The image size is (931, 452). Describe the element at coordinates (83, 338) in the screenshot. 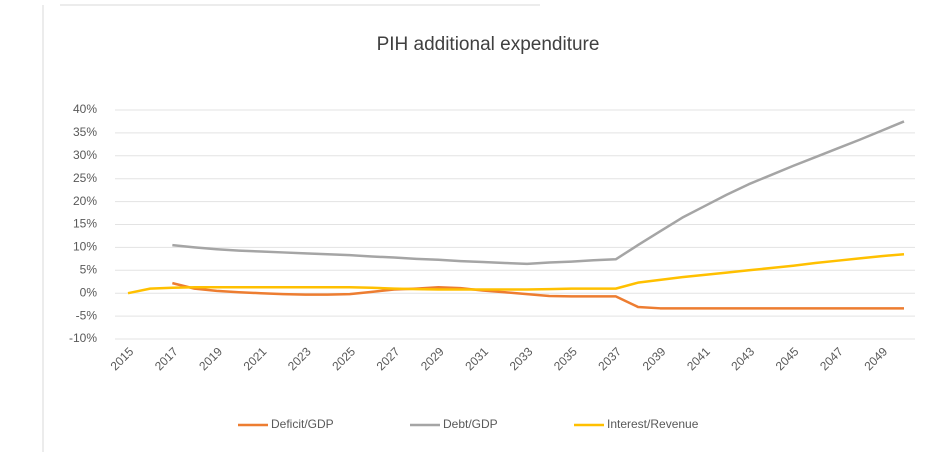

I see `y-tick-label: -10%` at that location.